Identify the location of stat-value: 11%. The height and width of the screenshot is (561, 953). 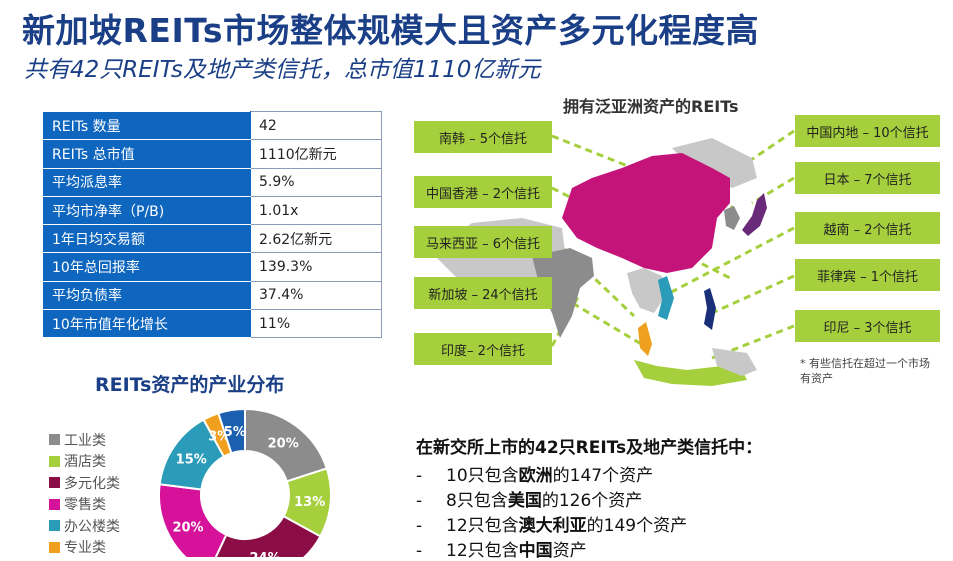
(316, 324).